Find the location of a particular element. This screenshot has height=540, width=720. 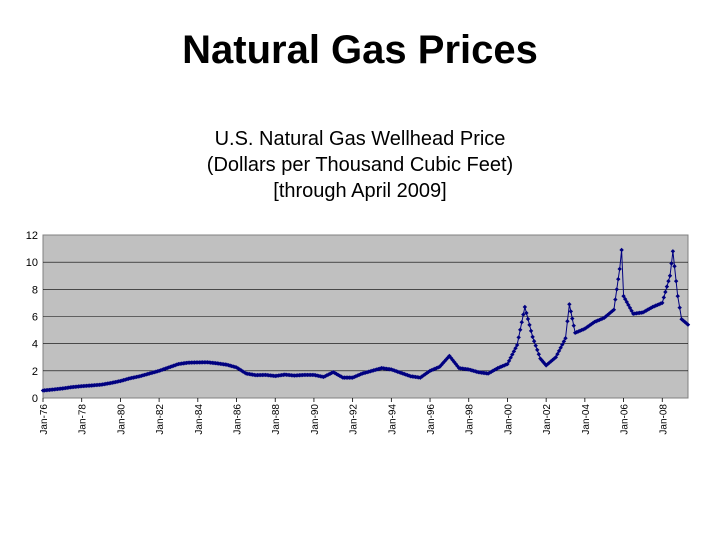

x-tick-label: Jan-00 is located at coordinates (508, 419).